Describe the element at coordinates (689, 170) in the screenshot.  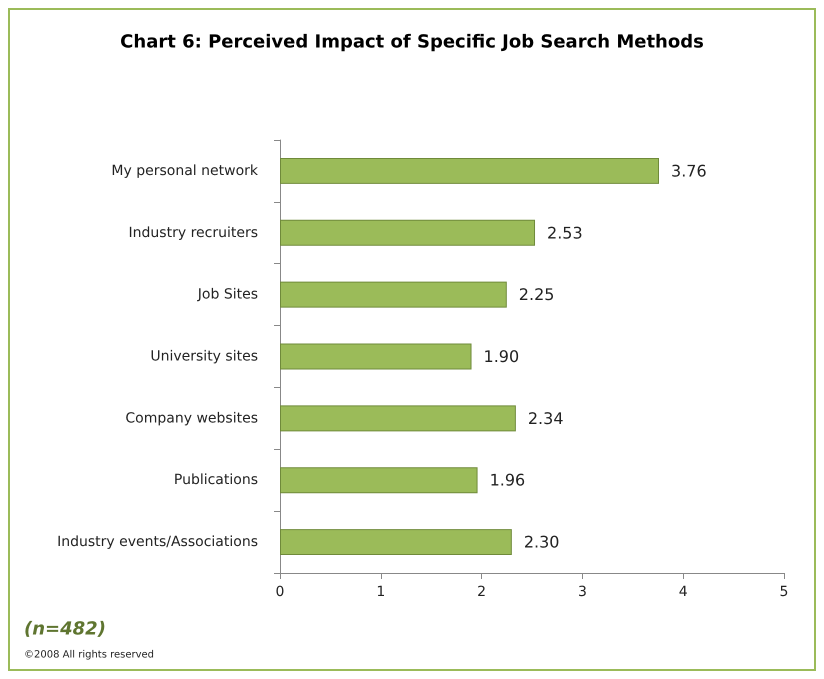
I see `data-label: 3.76` at that location.